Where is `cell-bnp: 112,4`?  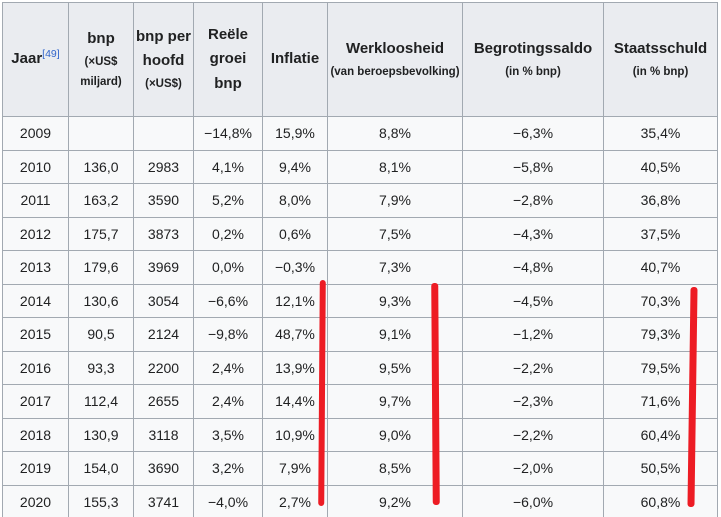 cell-bnp: 112,4 is located at coordinates (101, 401).